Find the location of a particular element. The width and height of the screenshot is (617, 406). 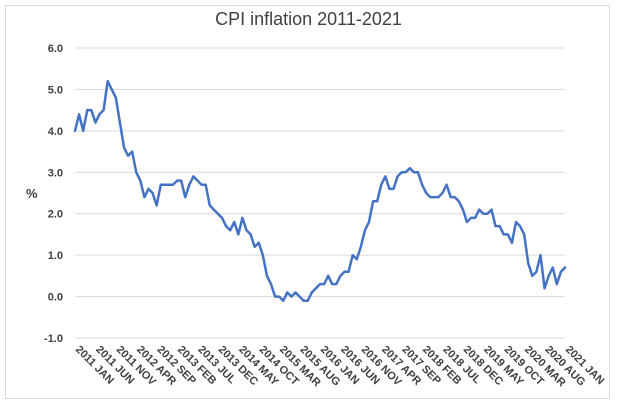

y-tick-label: 4.0 is located at coordinates (55, 132).